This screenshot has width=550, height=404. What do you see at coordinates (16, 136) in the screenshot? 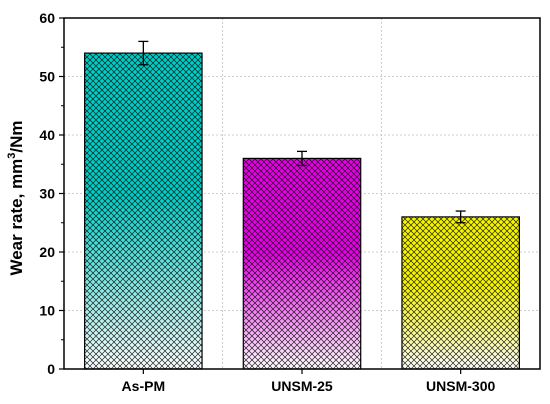
I see `y-axis-title-suffix: /Nm` at bounding box center [16, 136].